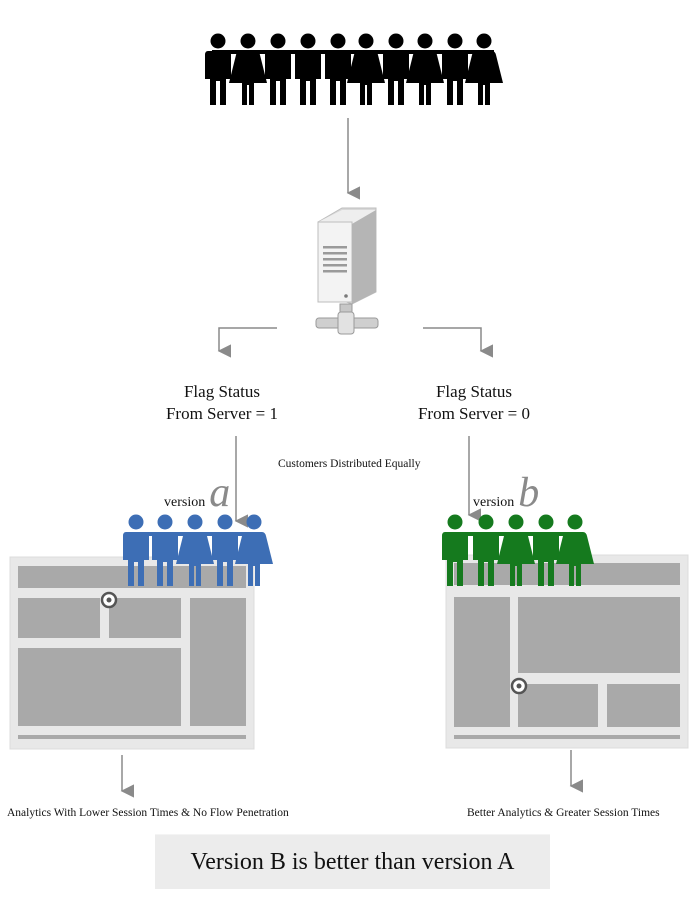 The image size is (700, 900). Describe the element at coordinates (220, 493) in the screenshot. I see `version-a-letter: a` at that location.